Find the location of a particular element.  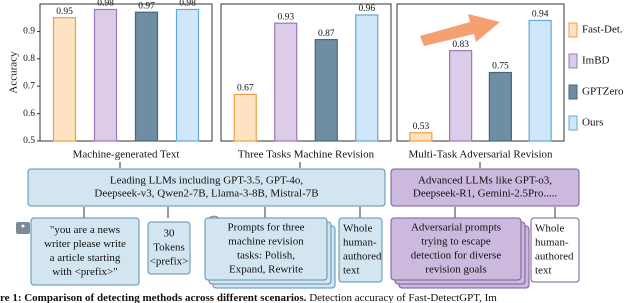

box-text: <prefix> is located at coordinates (169, 262).